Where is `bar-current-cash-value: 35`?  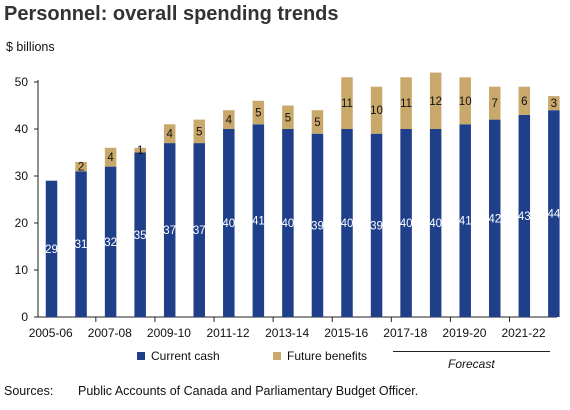
bar-current-cash-value: 35 is located at coordinates (140, 236).